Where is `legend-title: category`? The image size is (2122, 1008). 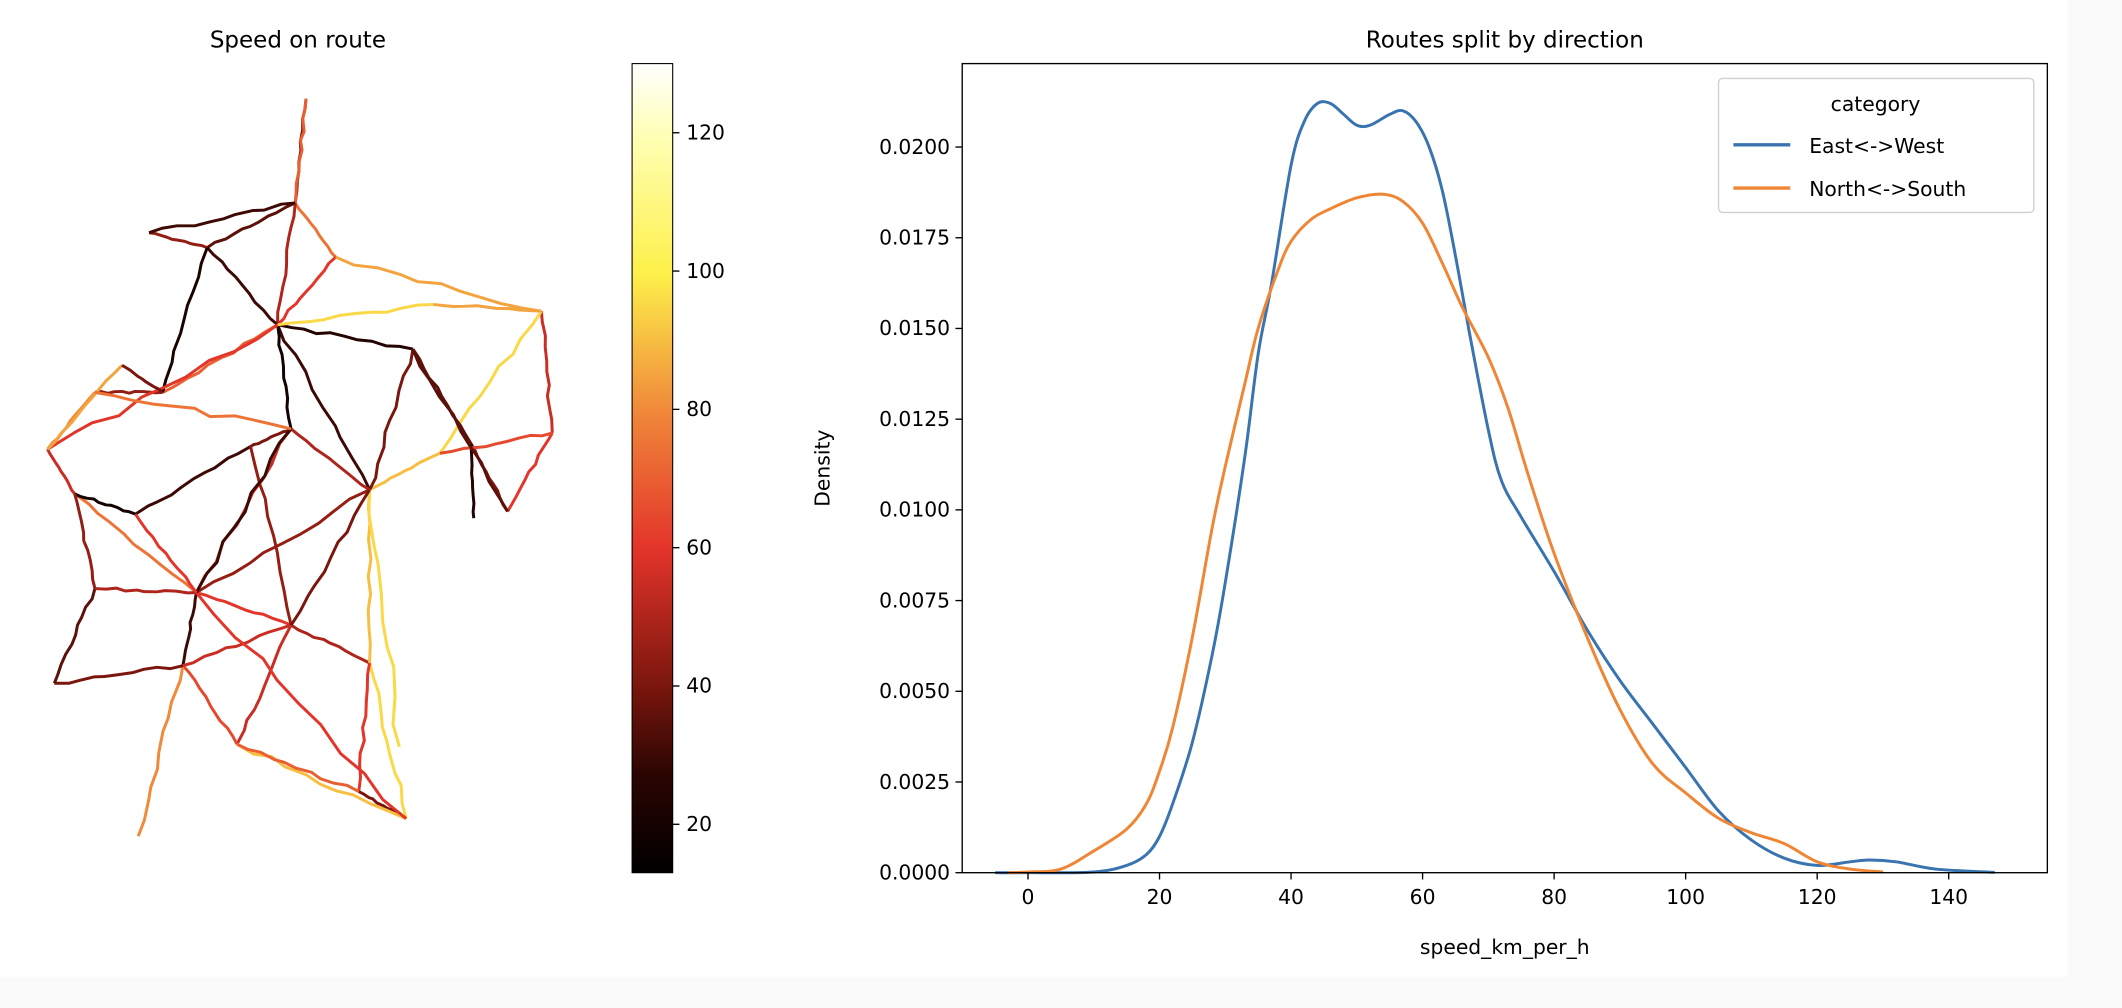
legend-title: category is located at coordinates (1876, 104).